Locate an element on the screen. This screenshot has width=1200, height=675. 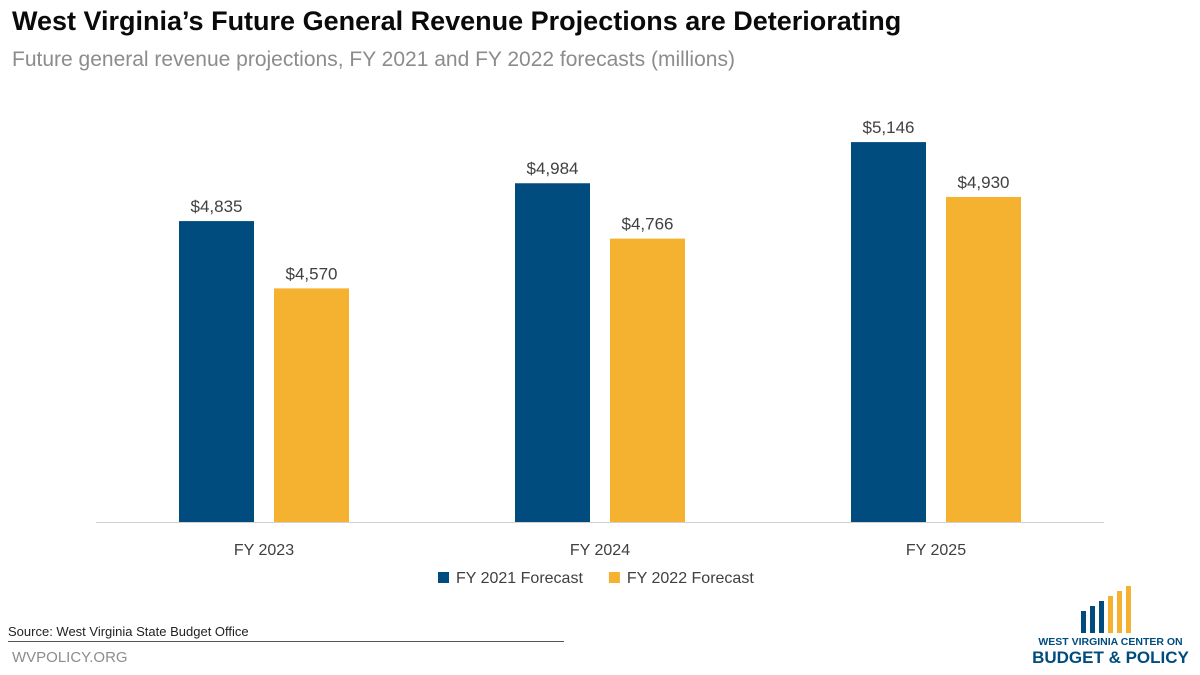
source-divider is located at coordinates (286, 641).